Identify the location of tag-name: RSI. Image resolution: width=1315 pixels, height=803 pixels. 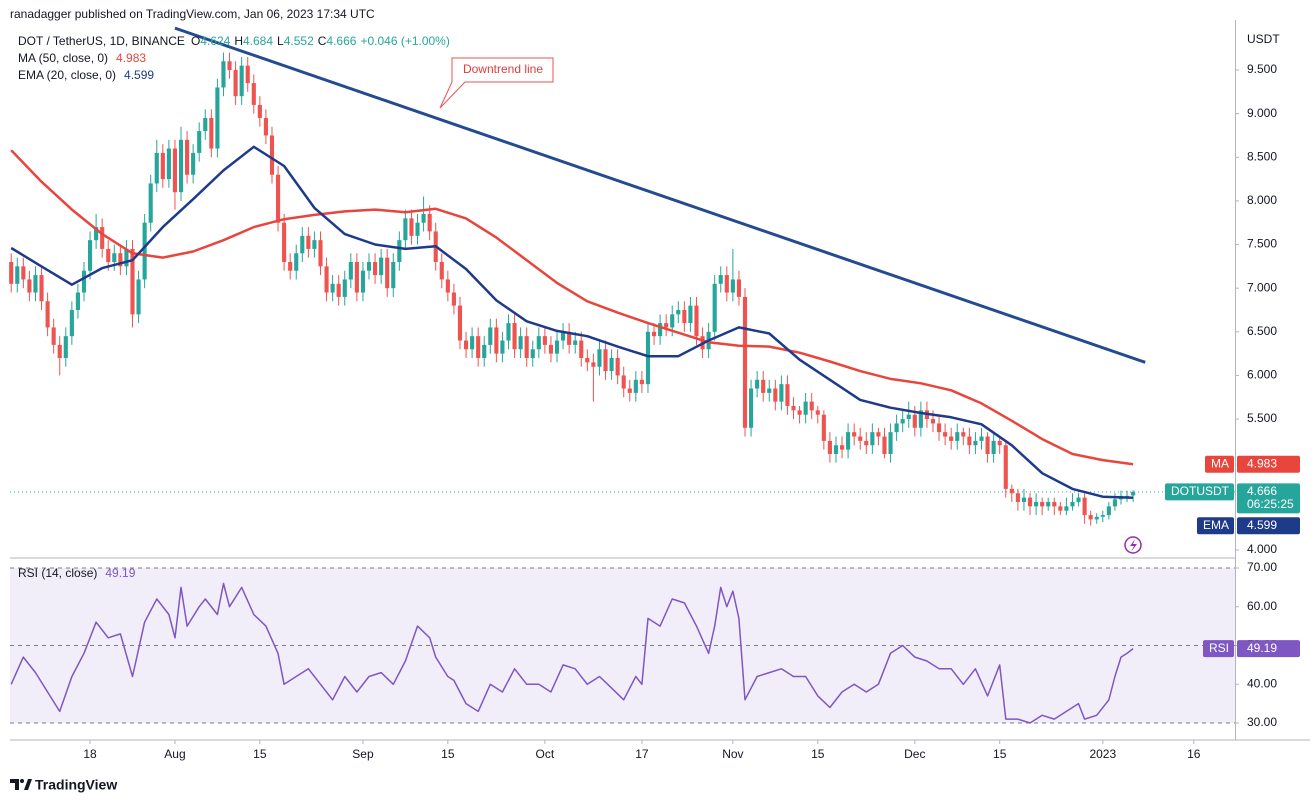
(1219, 648).